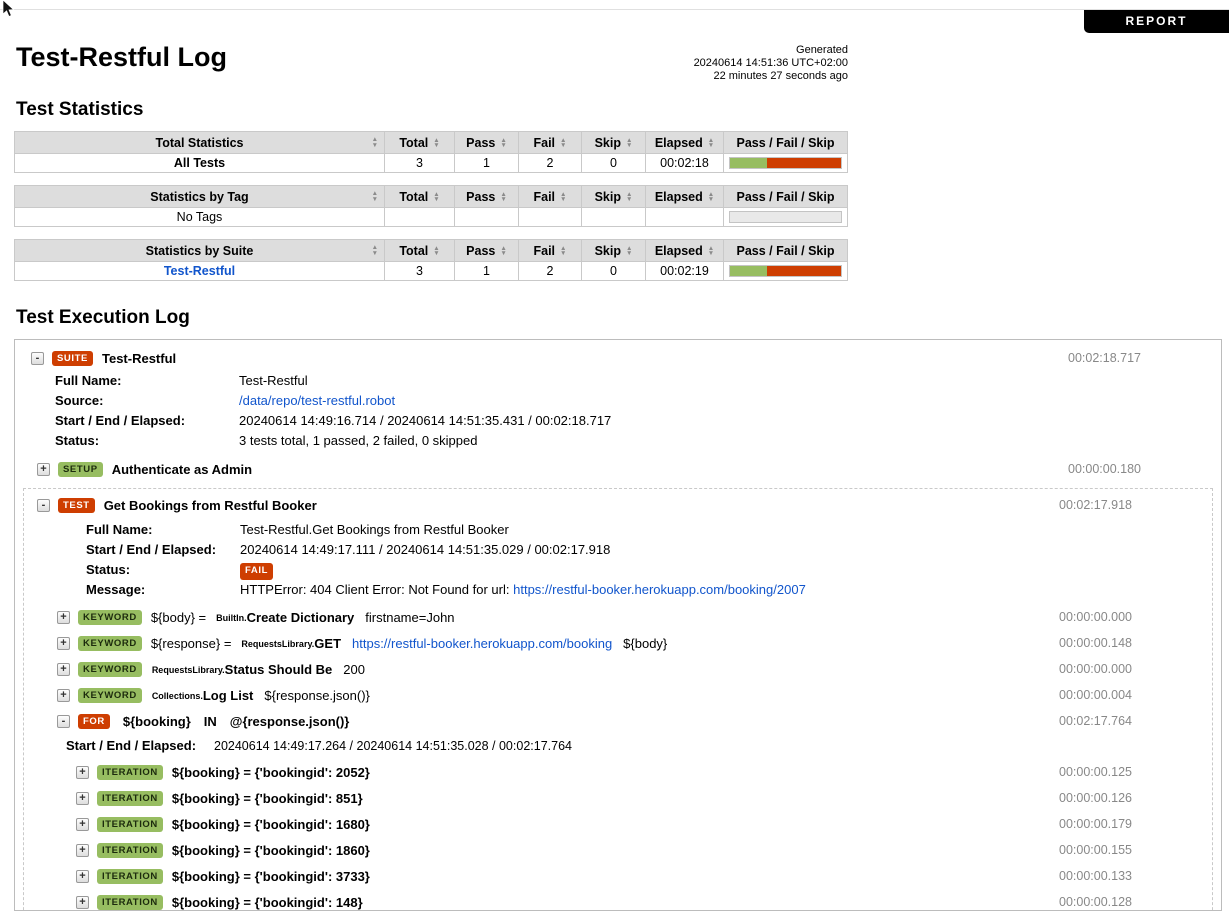  I want to click on suite-elapsed: 00:02:18.717, so click(1104, 358).